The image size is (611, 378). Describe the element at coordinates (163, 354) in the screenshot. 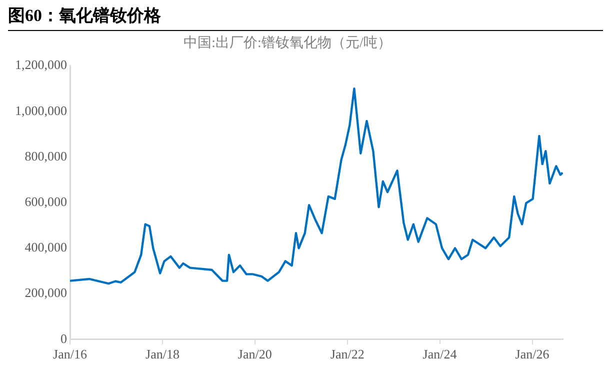

I see `x-tick-label: Jan/18` at that location.